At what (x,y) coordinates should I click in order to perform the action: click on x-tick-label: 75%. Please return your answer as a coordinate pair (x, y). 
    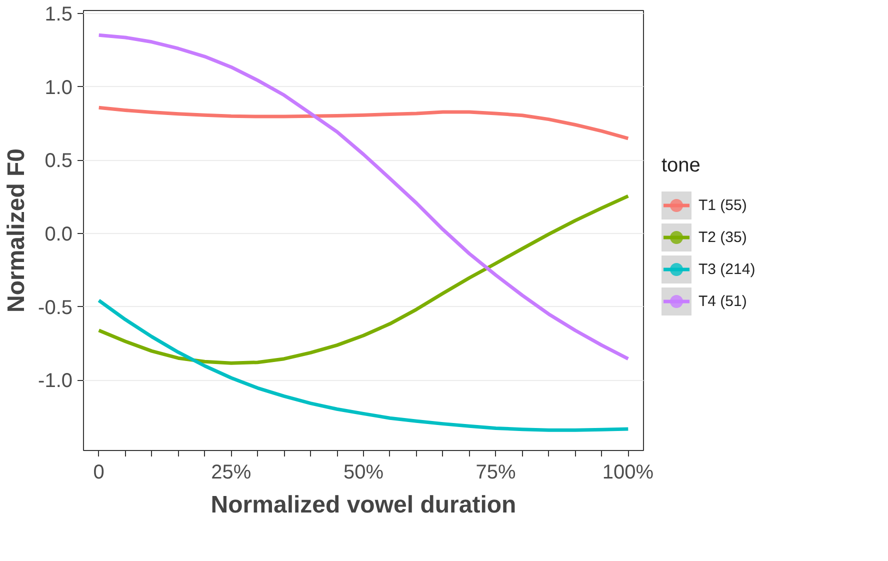
    Looking at the image, I should click on (496, 473).